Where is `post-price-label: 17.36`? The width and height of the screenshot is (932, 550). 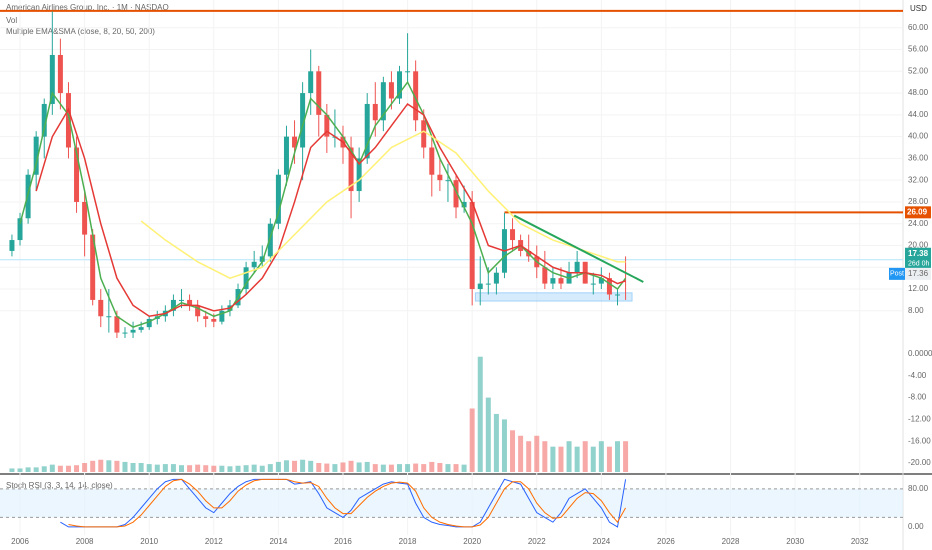
post-price-label: 17.36 is located at coordinates (918, 273).